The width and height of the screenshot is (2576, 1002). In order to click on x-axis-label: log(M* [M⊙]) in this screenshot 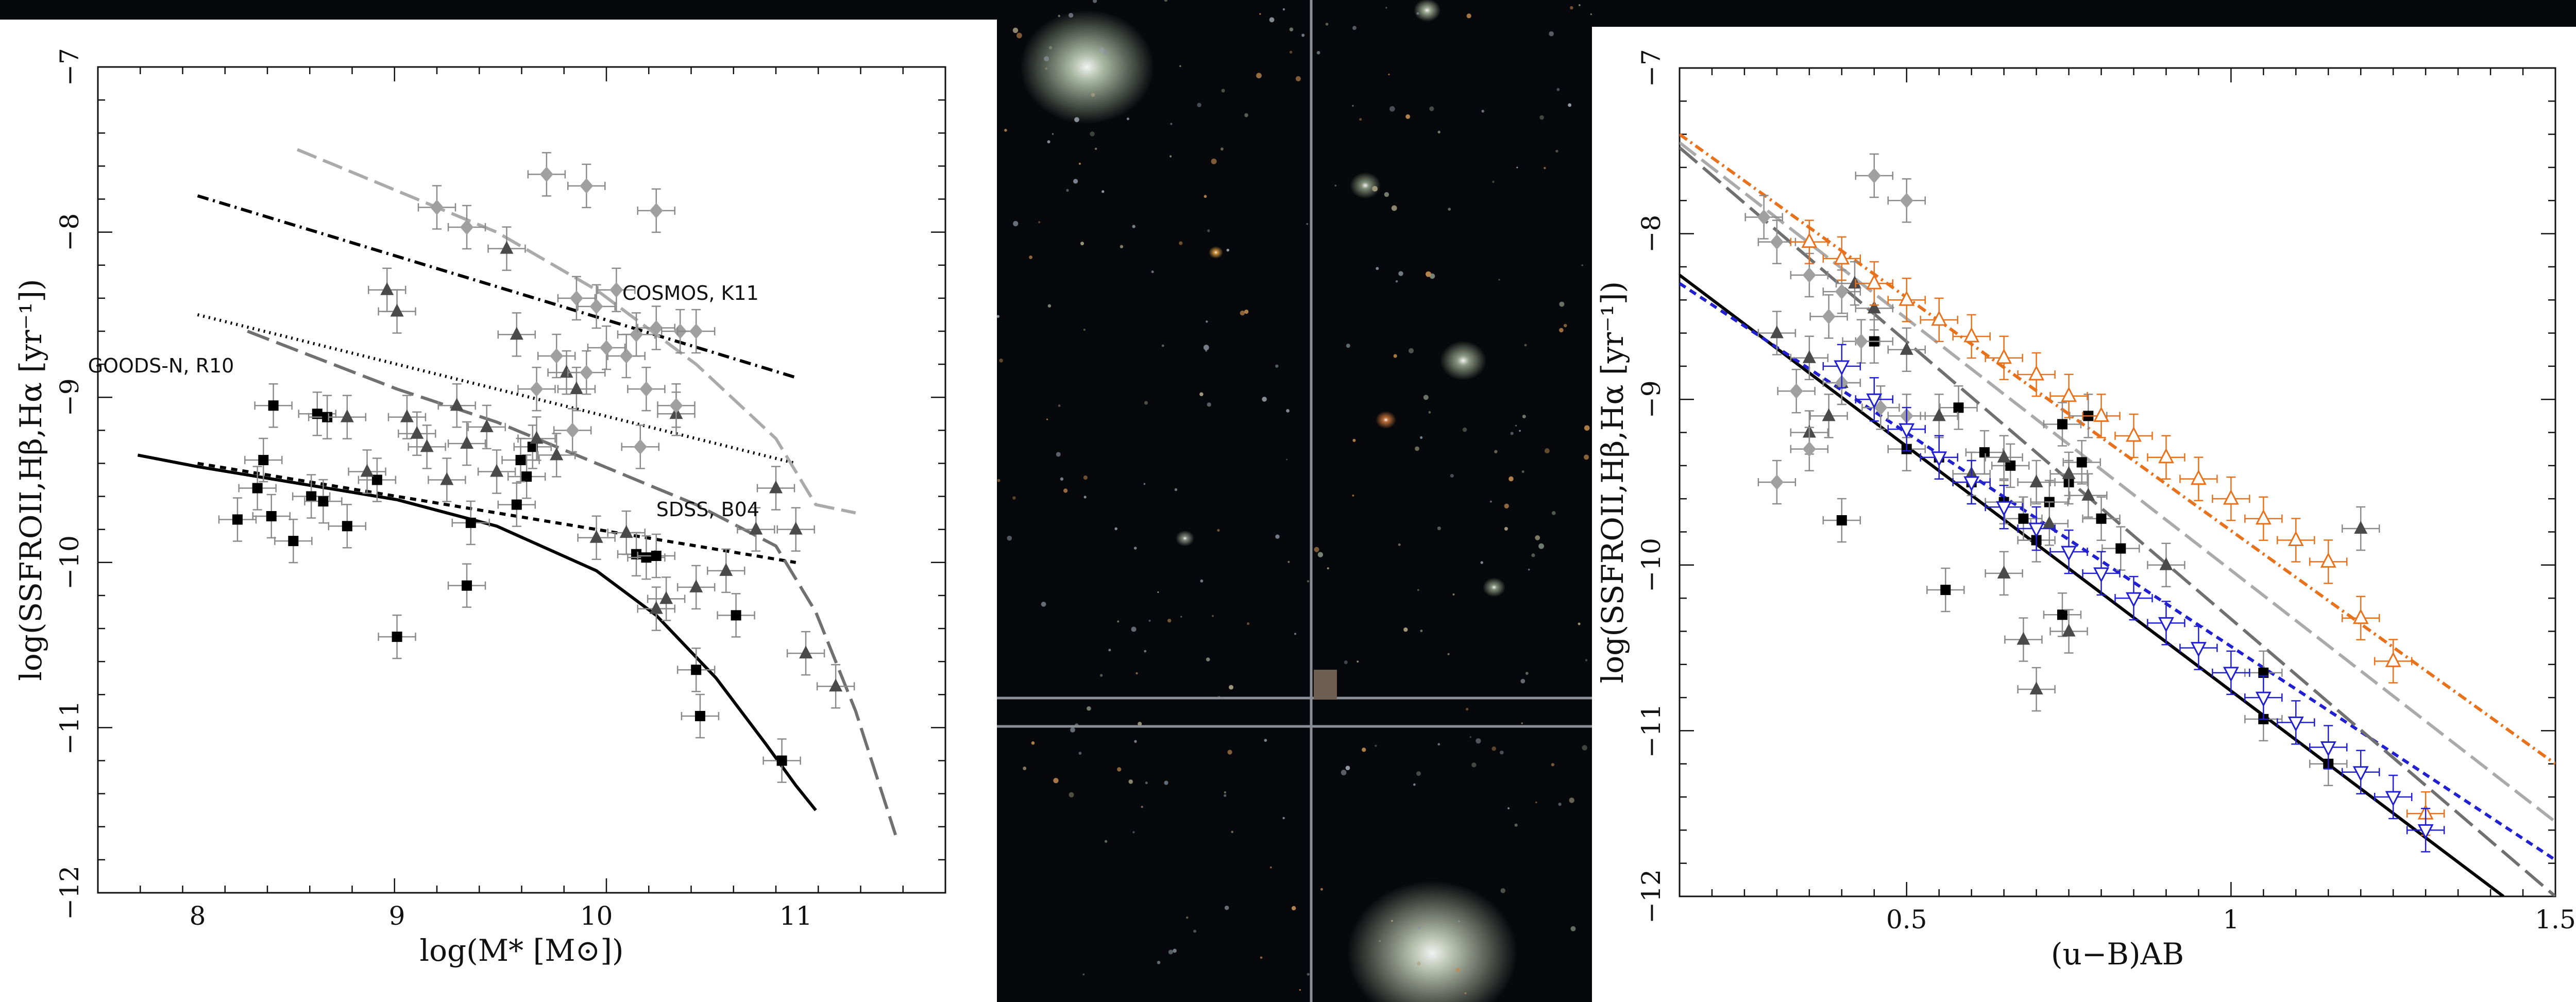, I will do `click(522, 951)`.